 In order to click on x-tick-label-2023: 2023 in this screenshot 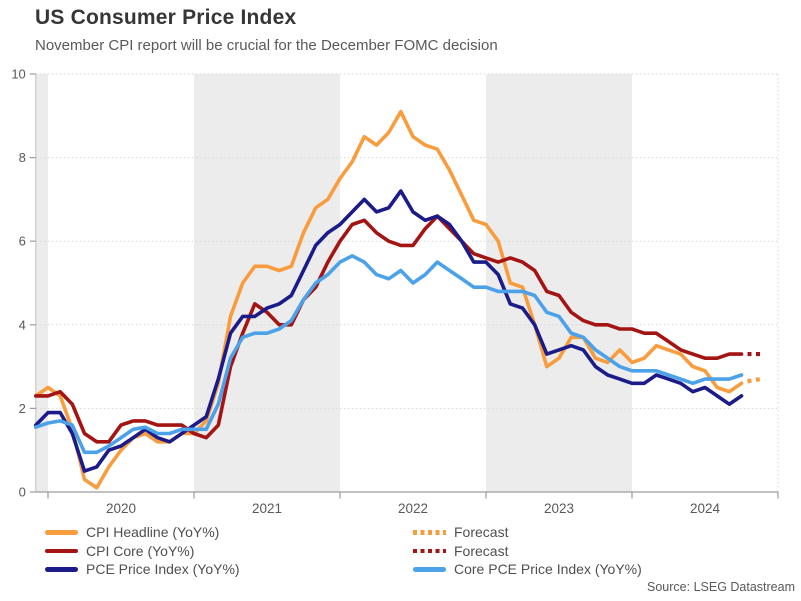, I will do `click(559, 508)`.